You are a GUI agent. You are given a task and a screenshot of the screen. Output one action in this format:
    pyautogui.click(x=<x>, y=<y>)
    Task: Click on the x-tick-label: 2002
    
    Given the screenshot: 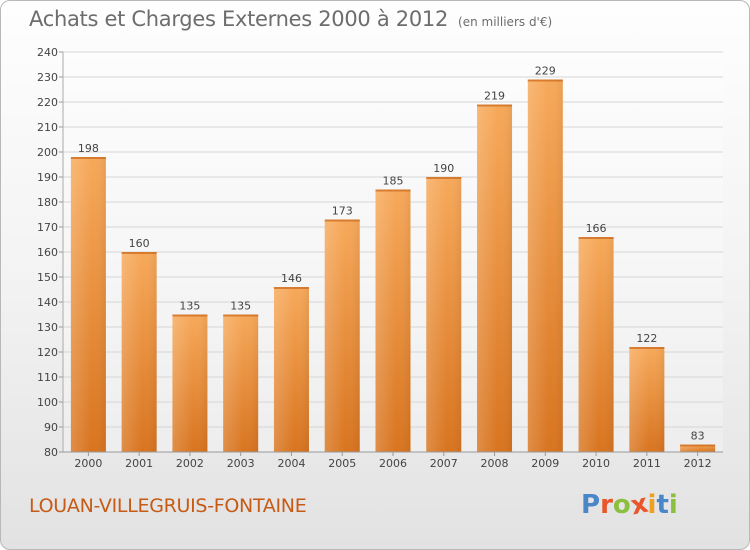 What is the action you would take?
    pyautogui.click(x=190, y=463)
    